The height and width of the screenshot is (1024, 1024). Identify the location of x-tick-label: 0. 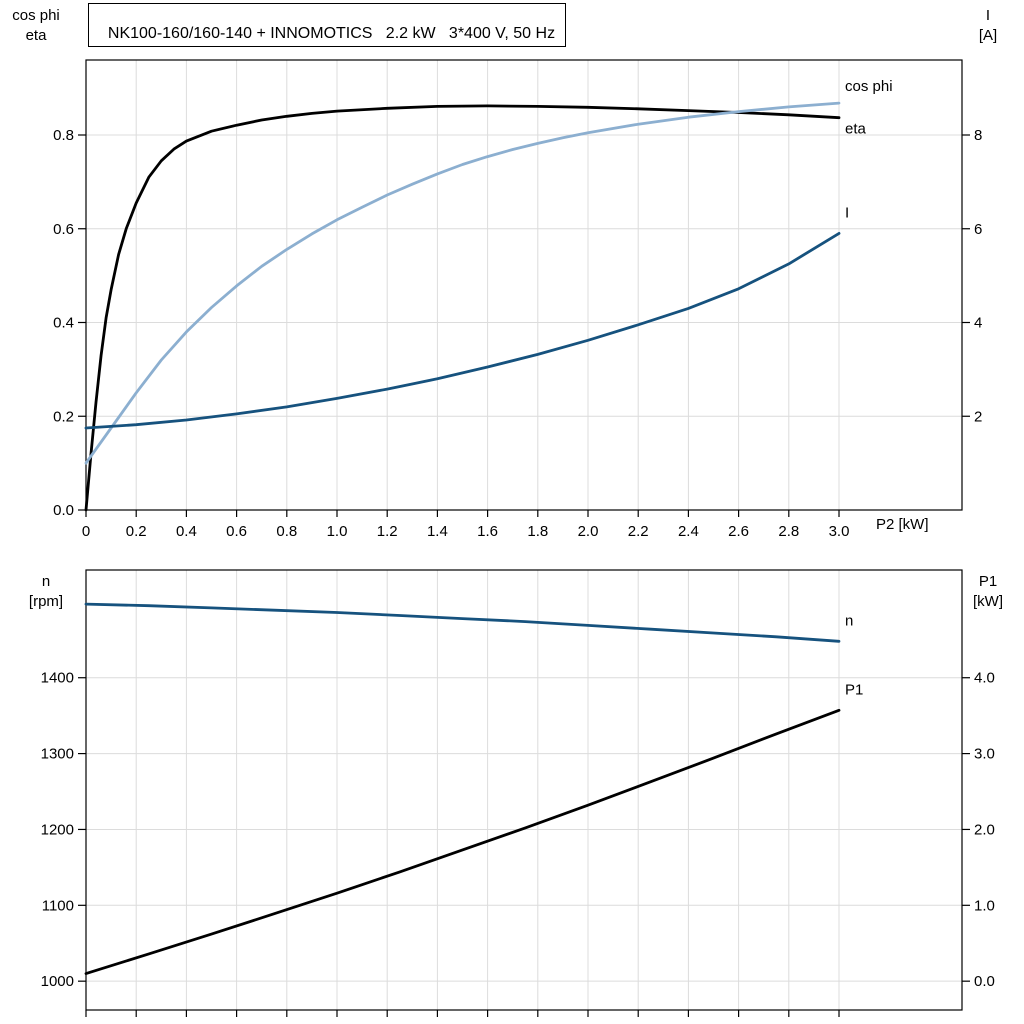
(86, 531).